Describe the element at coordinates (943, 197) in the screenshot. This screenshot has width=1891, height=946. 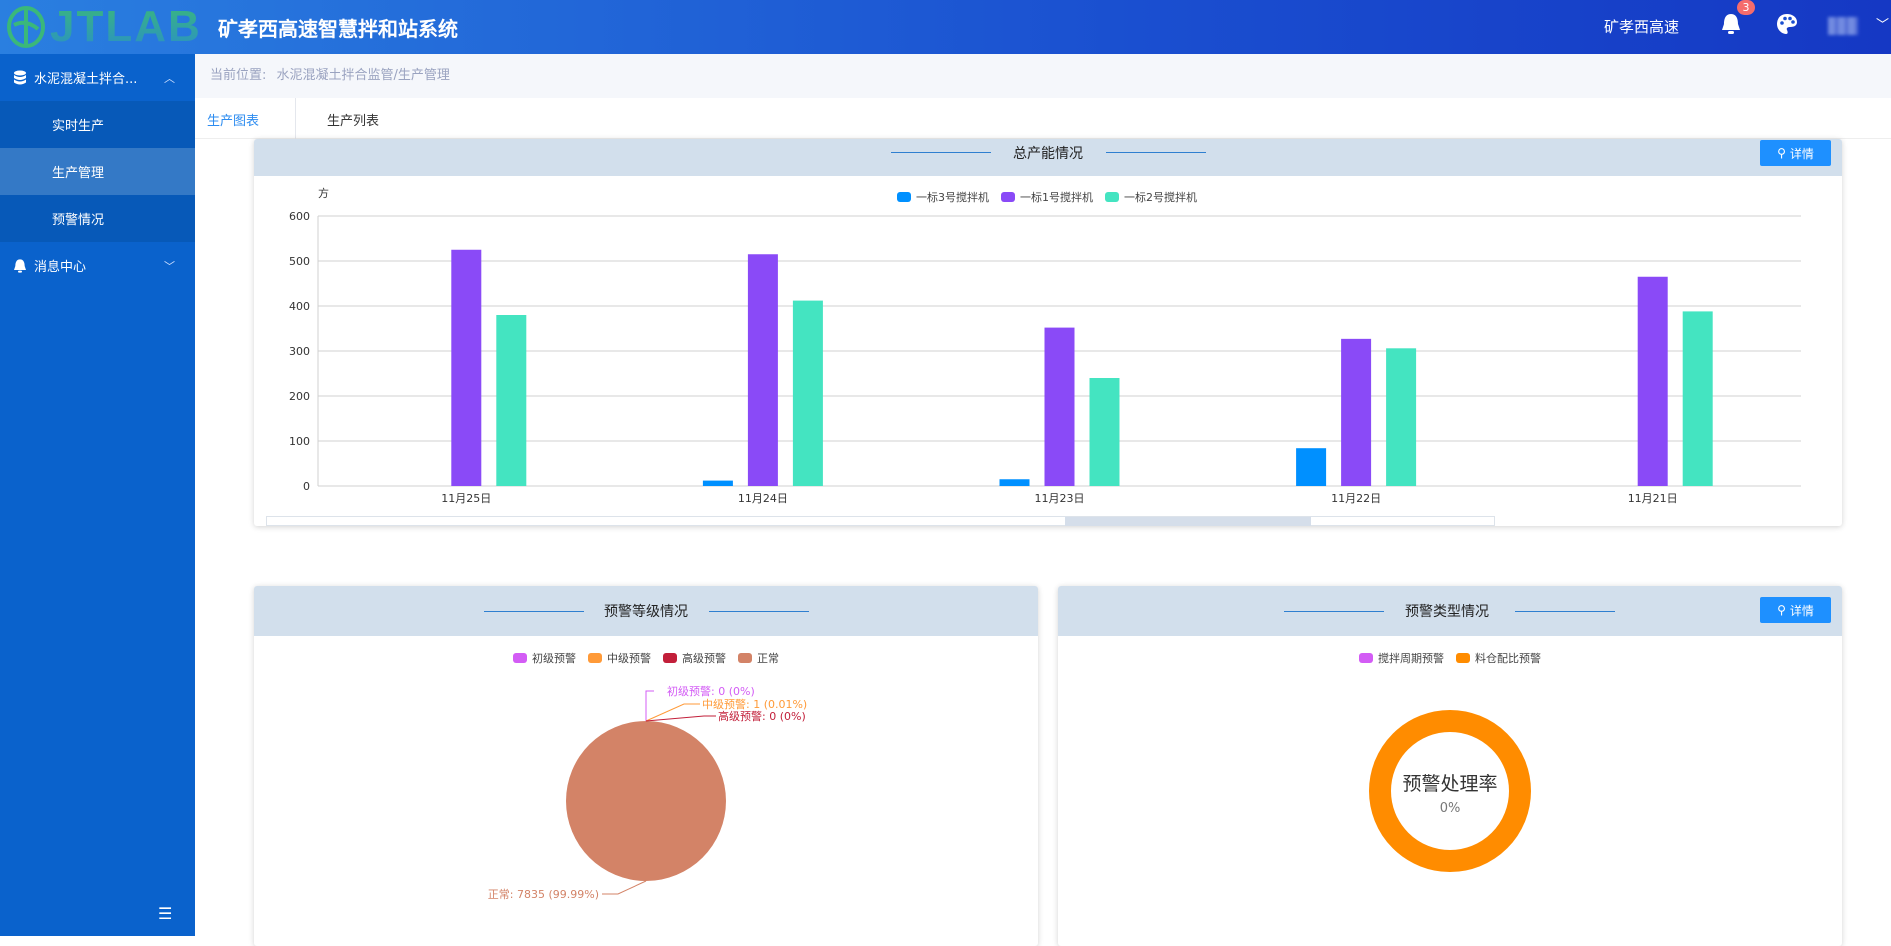
I see `legend-item: 一标3号搅拌机` at that location.